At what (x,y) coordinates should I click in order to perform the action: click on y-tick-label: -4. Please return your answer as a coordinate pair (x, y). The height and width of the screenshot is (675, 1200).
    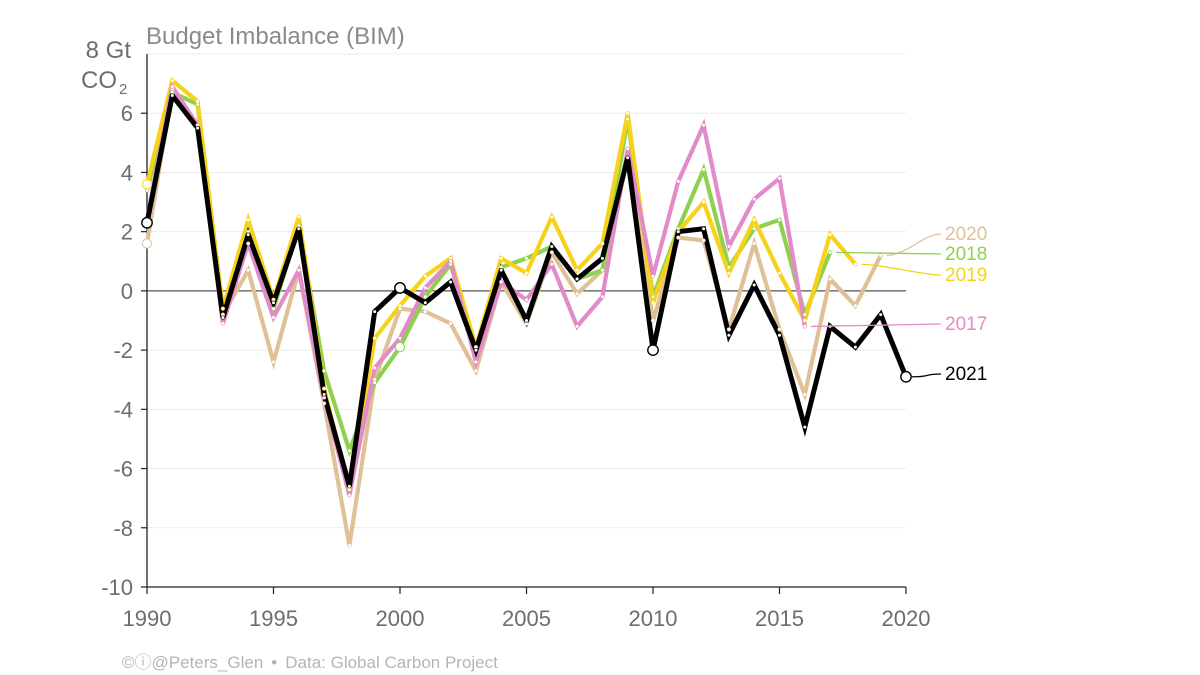
    Looking at the image, I should click on (123, 409).